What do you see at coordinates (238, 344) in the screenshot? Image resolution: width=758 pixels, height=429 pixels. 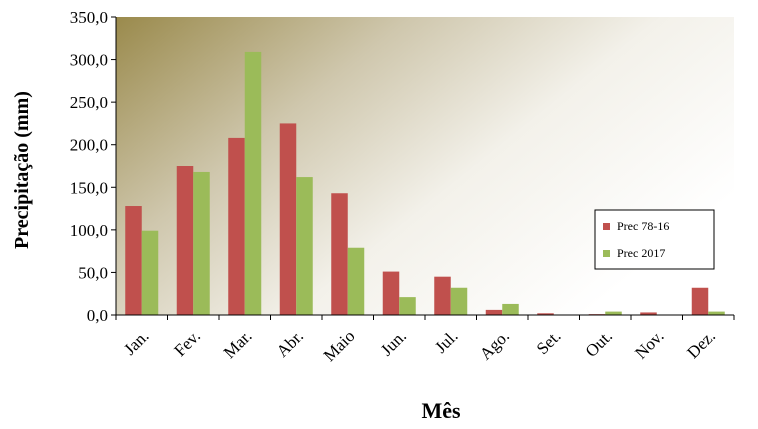 I see `x-tick-label: Mar.` at bounding box center [238, 344].